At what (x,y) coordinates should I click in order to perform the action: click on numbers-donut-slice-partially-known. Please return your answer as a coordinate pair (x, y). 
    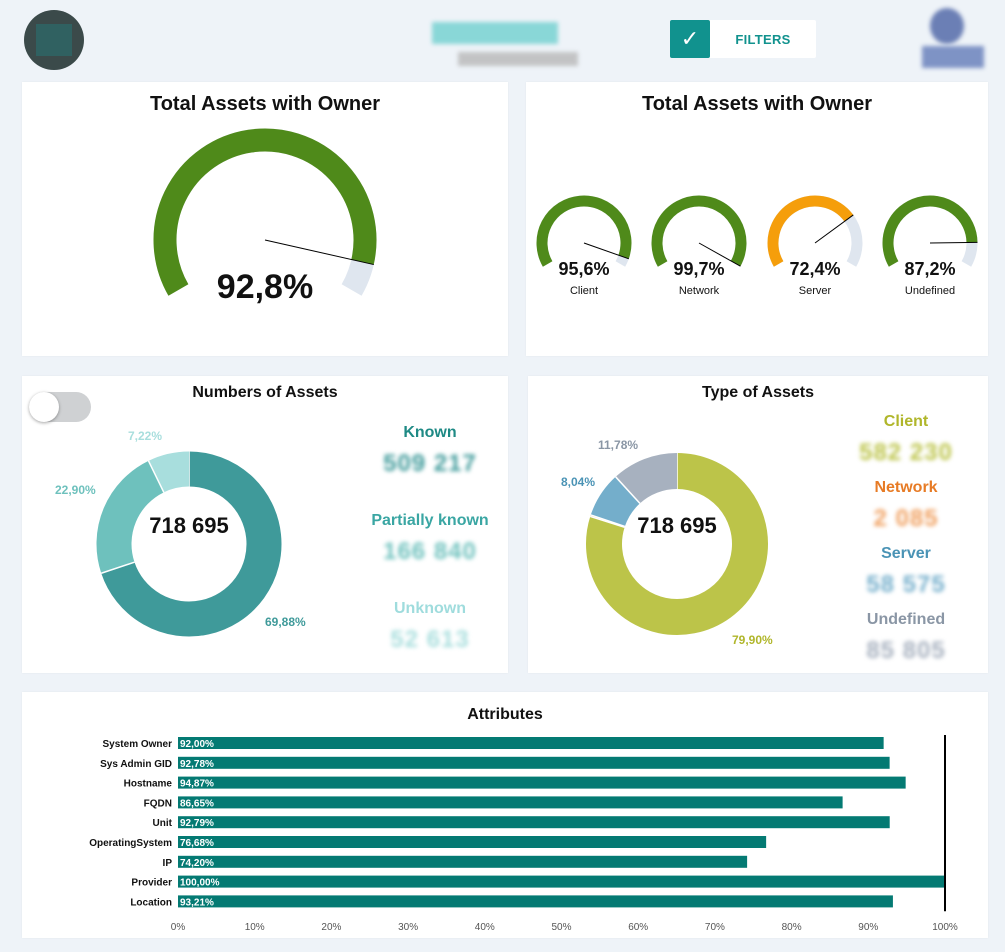
    Looking at the image, I should click on (130, 517).